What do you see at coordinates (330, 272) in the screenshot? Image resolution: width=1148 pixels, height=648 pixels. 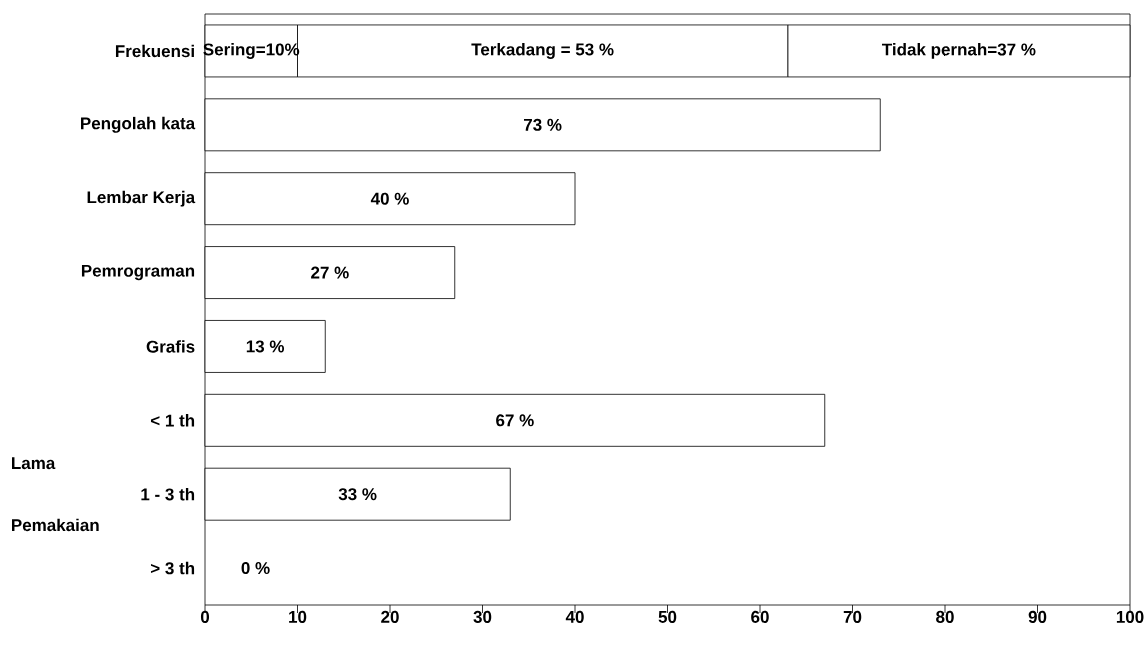 I see `data-label: 27 %` at bounding box center [330, 272].